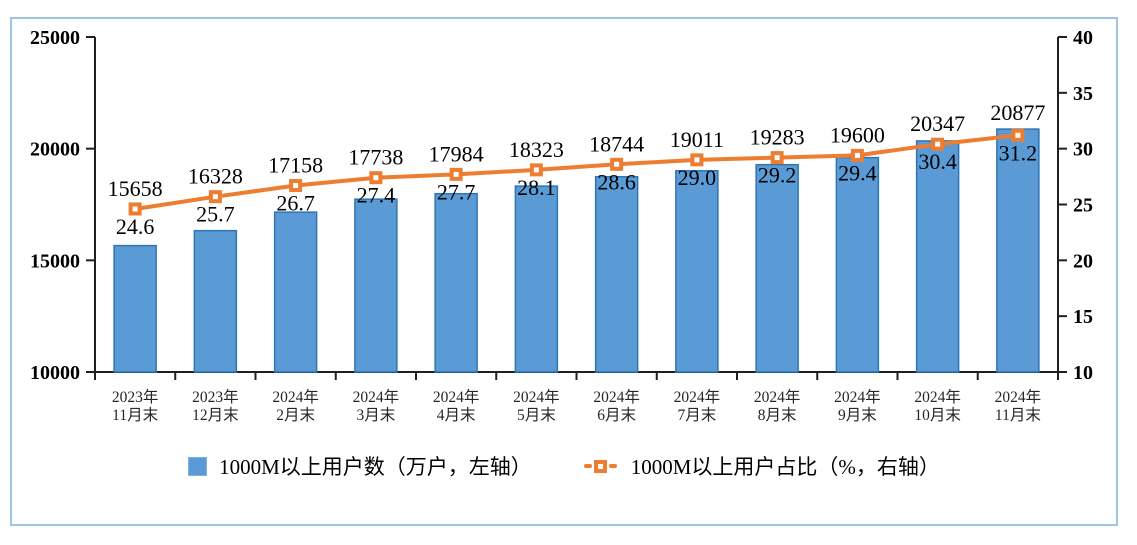 The width and height of the screenshot is (1137, 545). Describe the element at coordinates (295, 165) in the screenshot. I see `bar-value-label: 17158` at that location.